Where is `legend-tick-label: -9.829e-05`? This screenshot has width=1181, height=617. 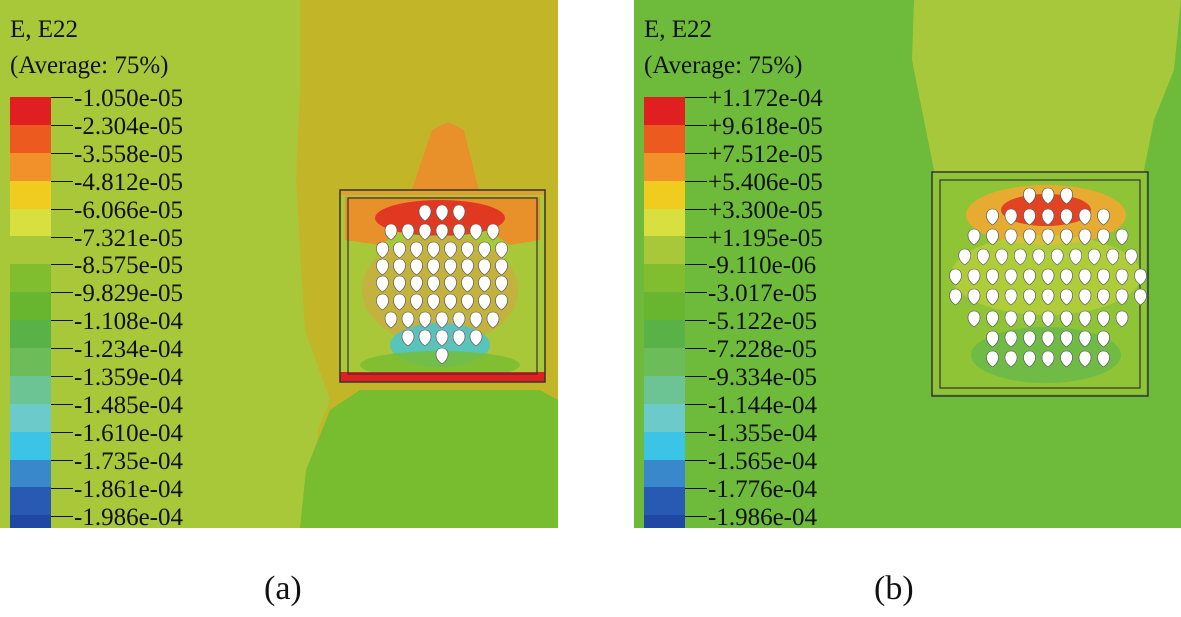
legend-tick-label: -9.829e-05 is located at coordinates (128, 294).